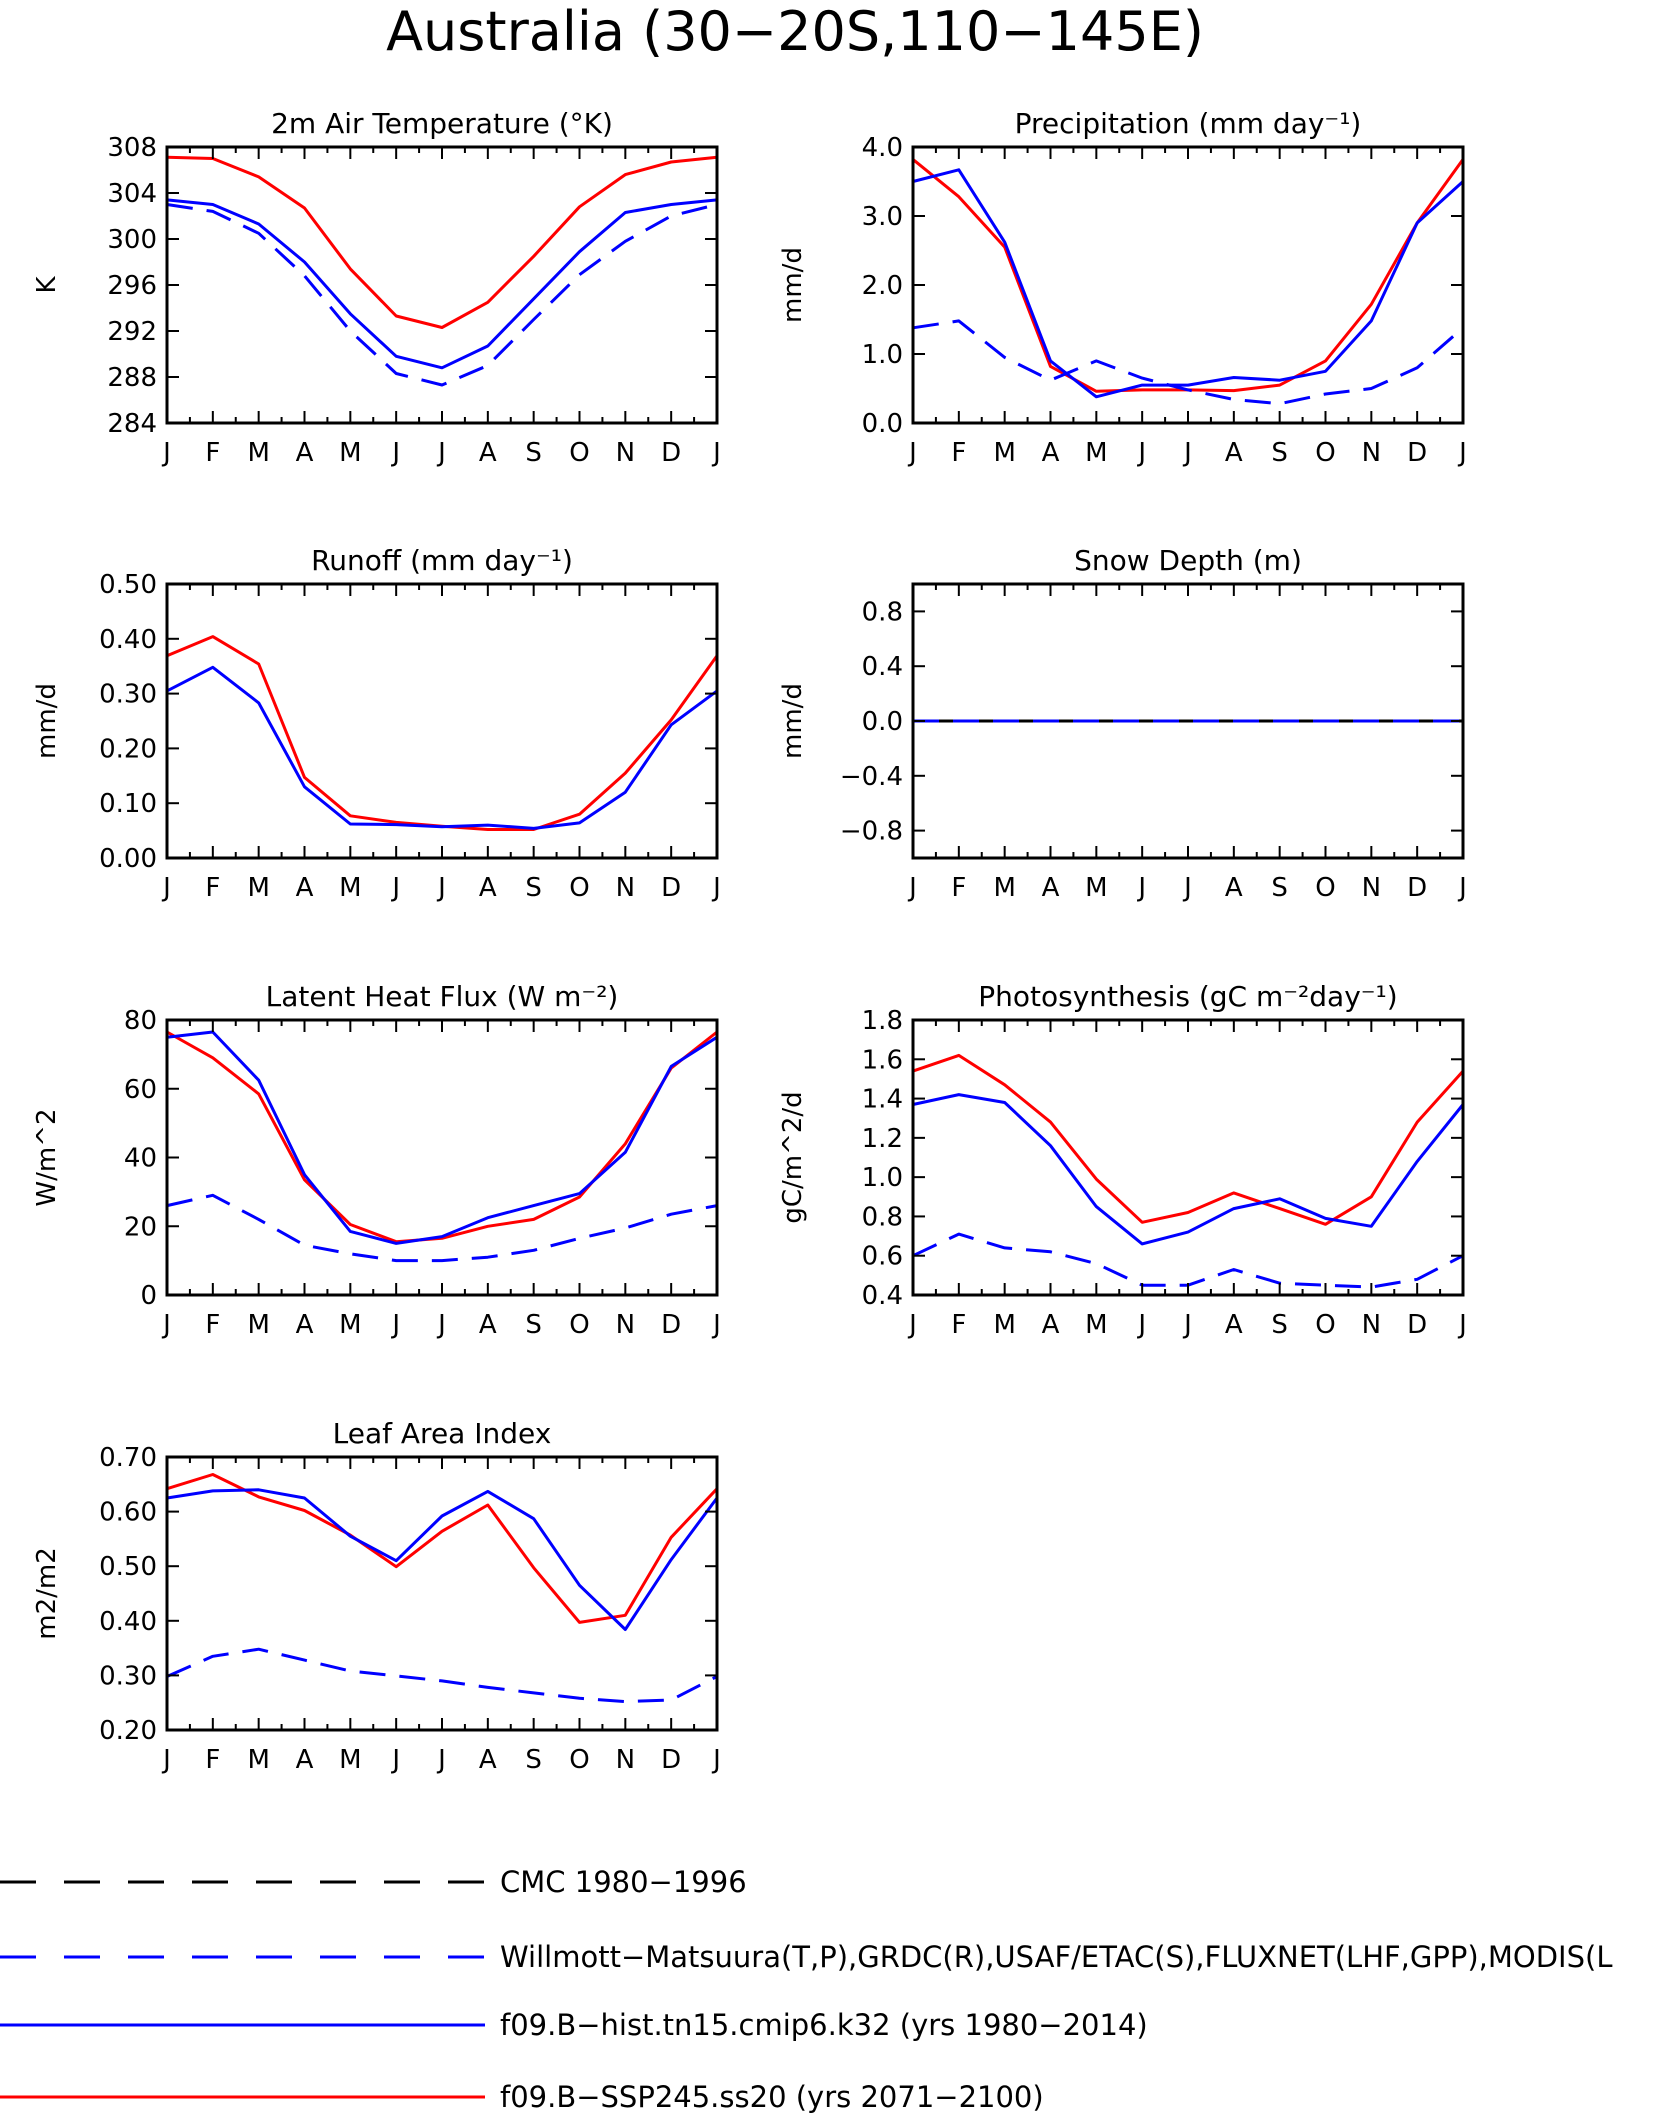 This screenshot has width=1667, height=2123. Describe the element at coordinates (1188, 560) in the screenshot. I see `panel-title: Snow Depth (m)` at that location.